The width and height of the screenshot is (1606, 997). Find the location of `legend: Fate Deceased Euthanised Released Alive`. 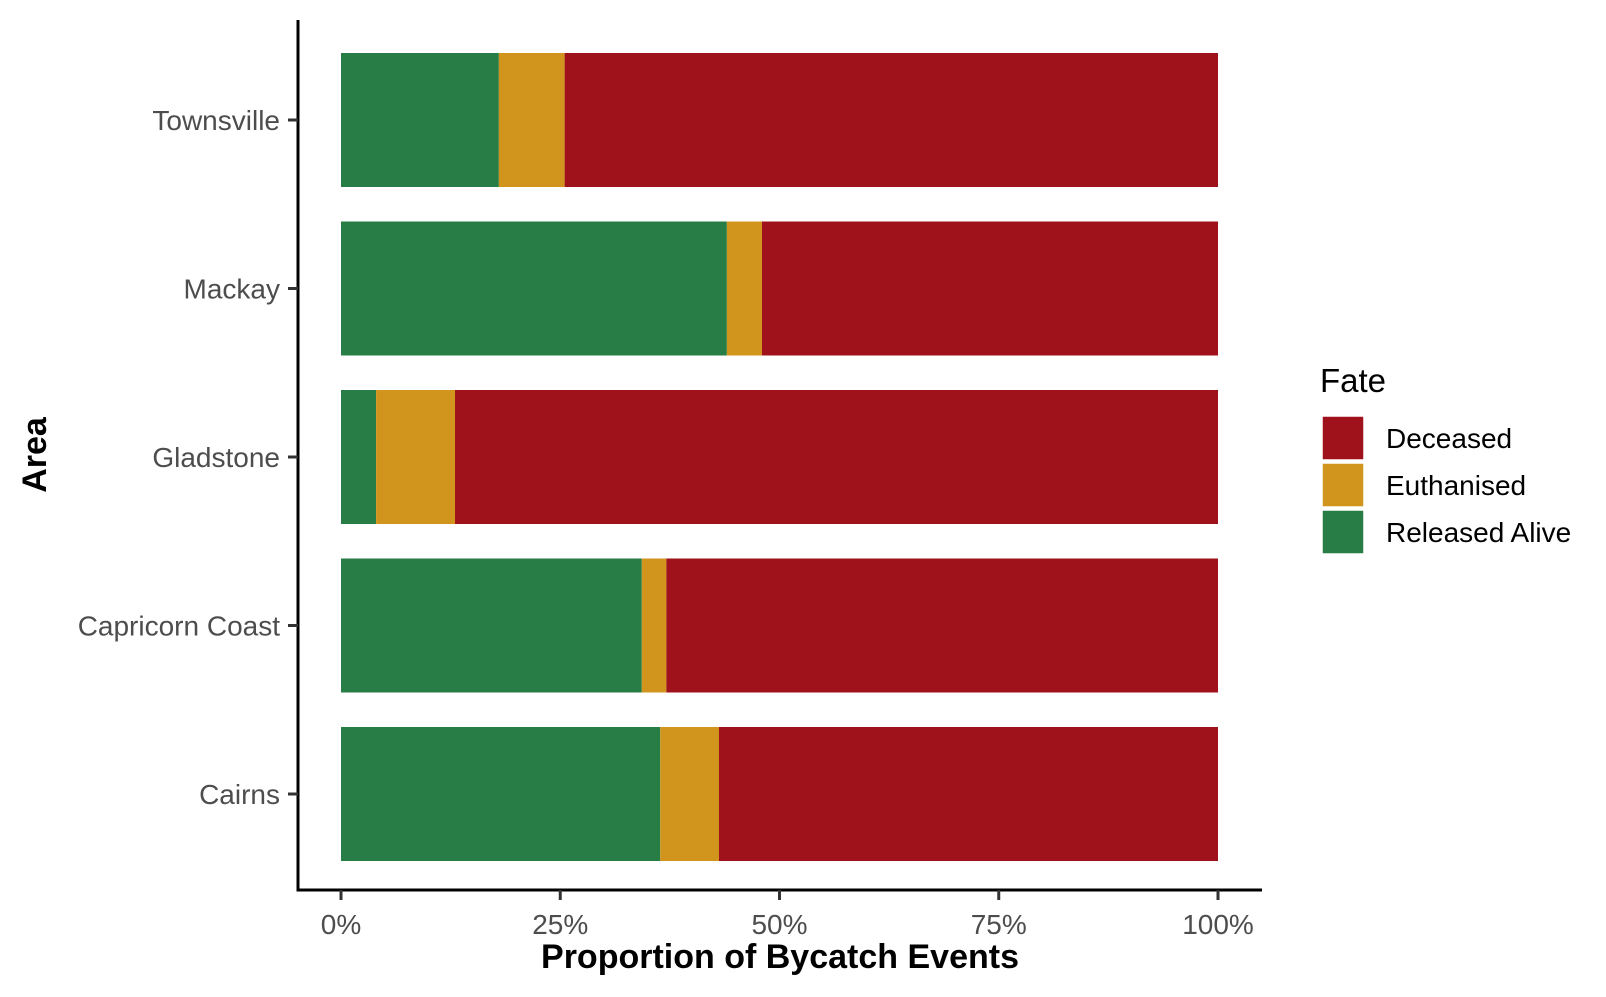

legend: Fate Deceased Euthanised Released Alive is located at coordinates (1445, 458).